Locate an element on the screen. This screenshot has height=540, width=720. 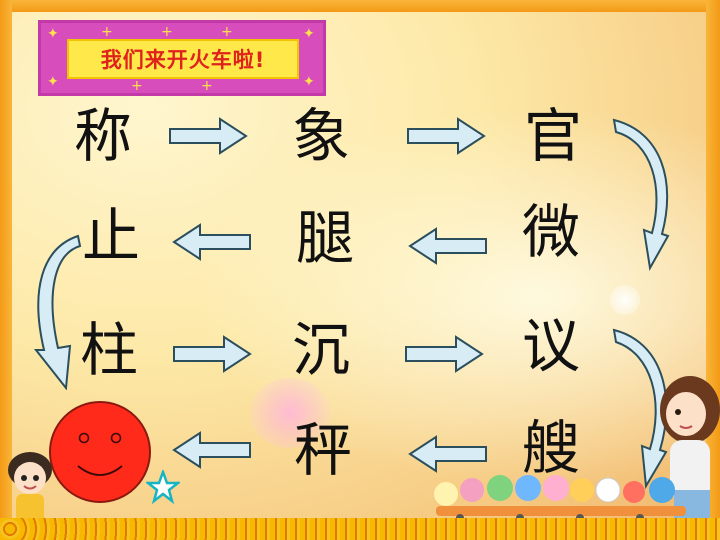
star-icon is located at coordinates (163, 487).